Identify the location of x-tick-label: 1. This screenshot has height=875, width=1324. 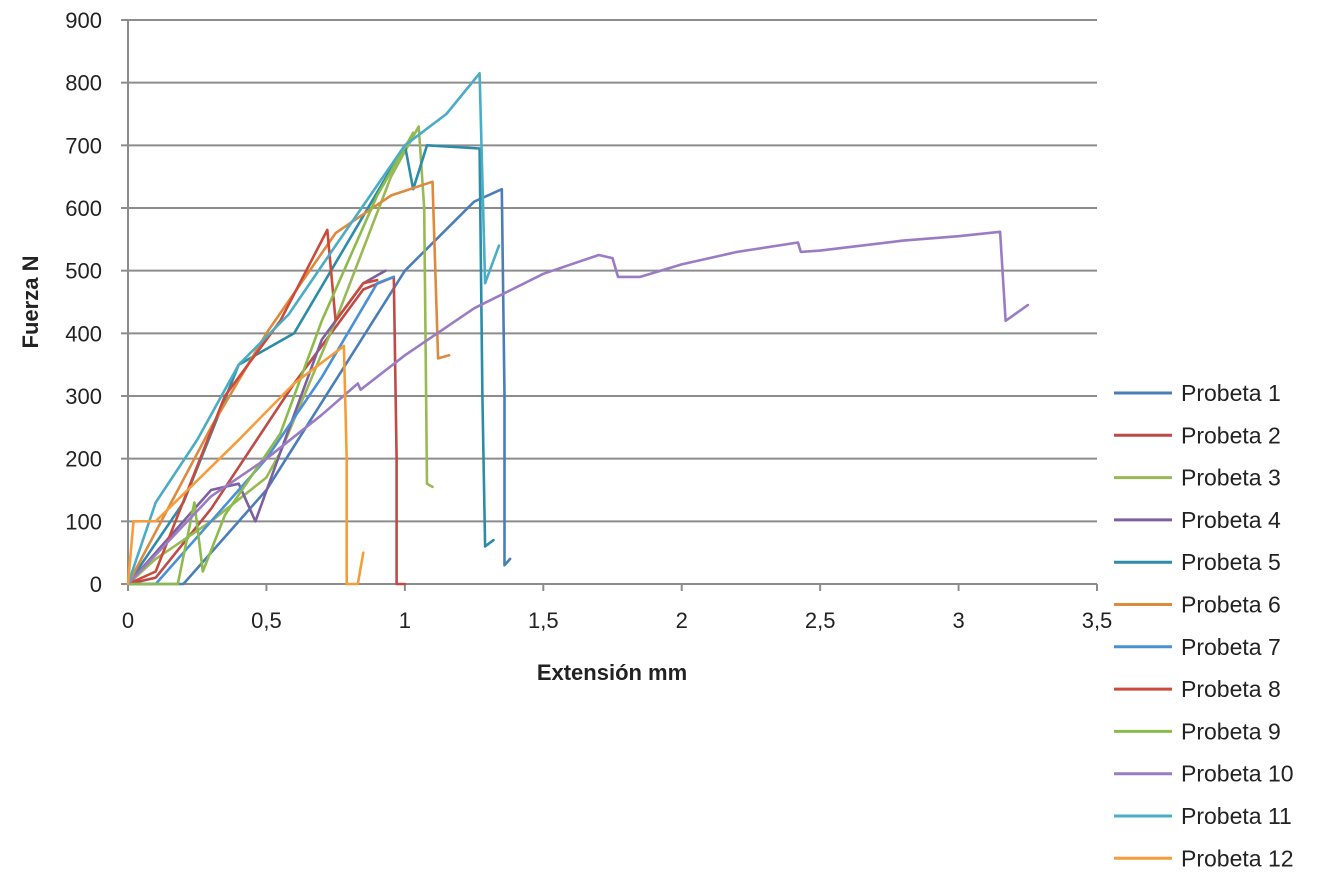
(405, 620).